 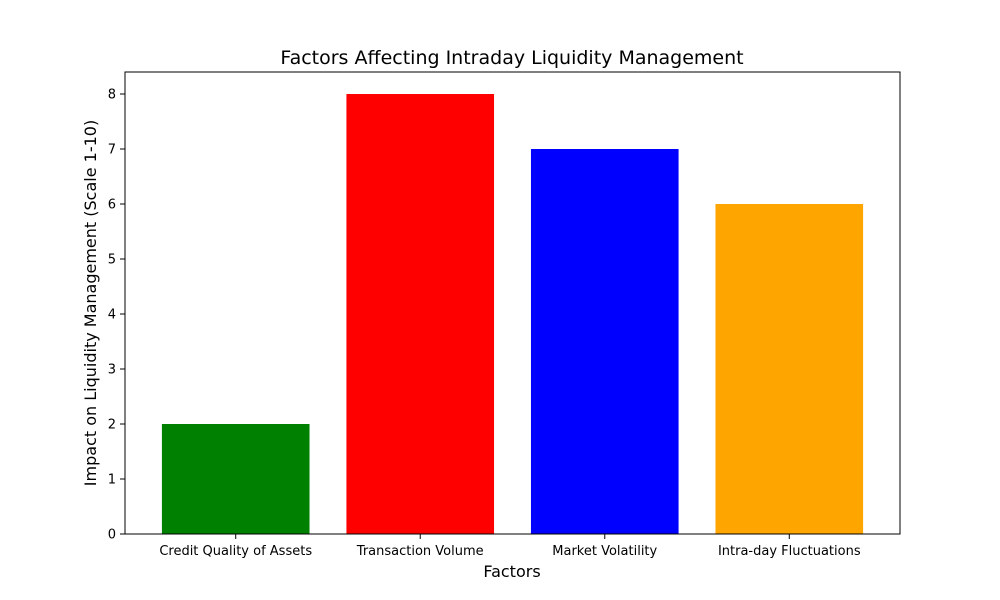 What do you see at coordinates (112, 535) in the screenshot?
I see `y-tick-label: 0` at bounding box center [112, 535].